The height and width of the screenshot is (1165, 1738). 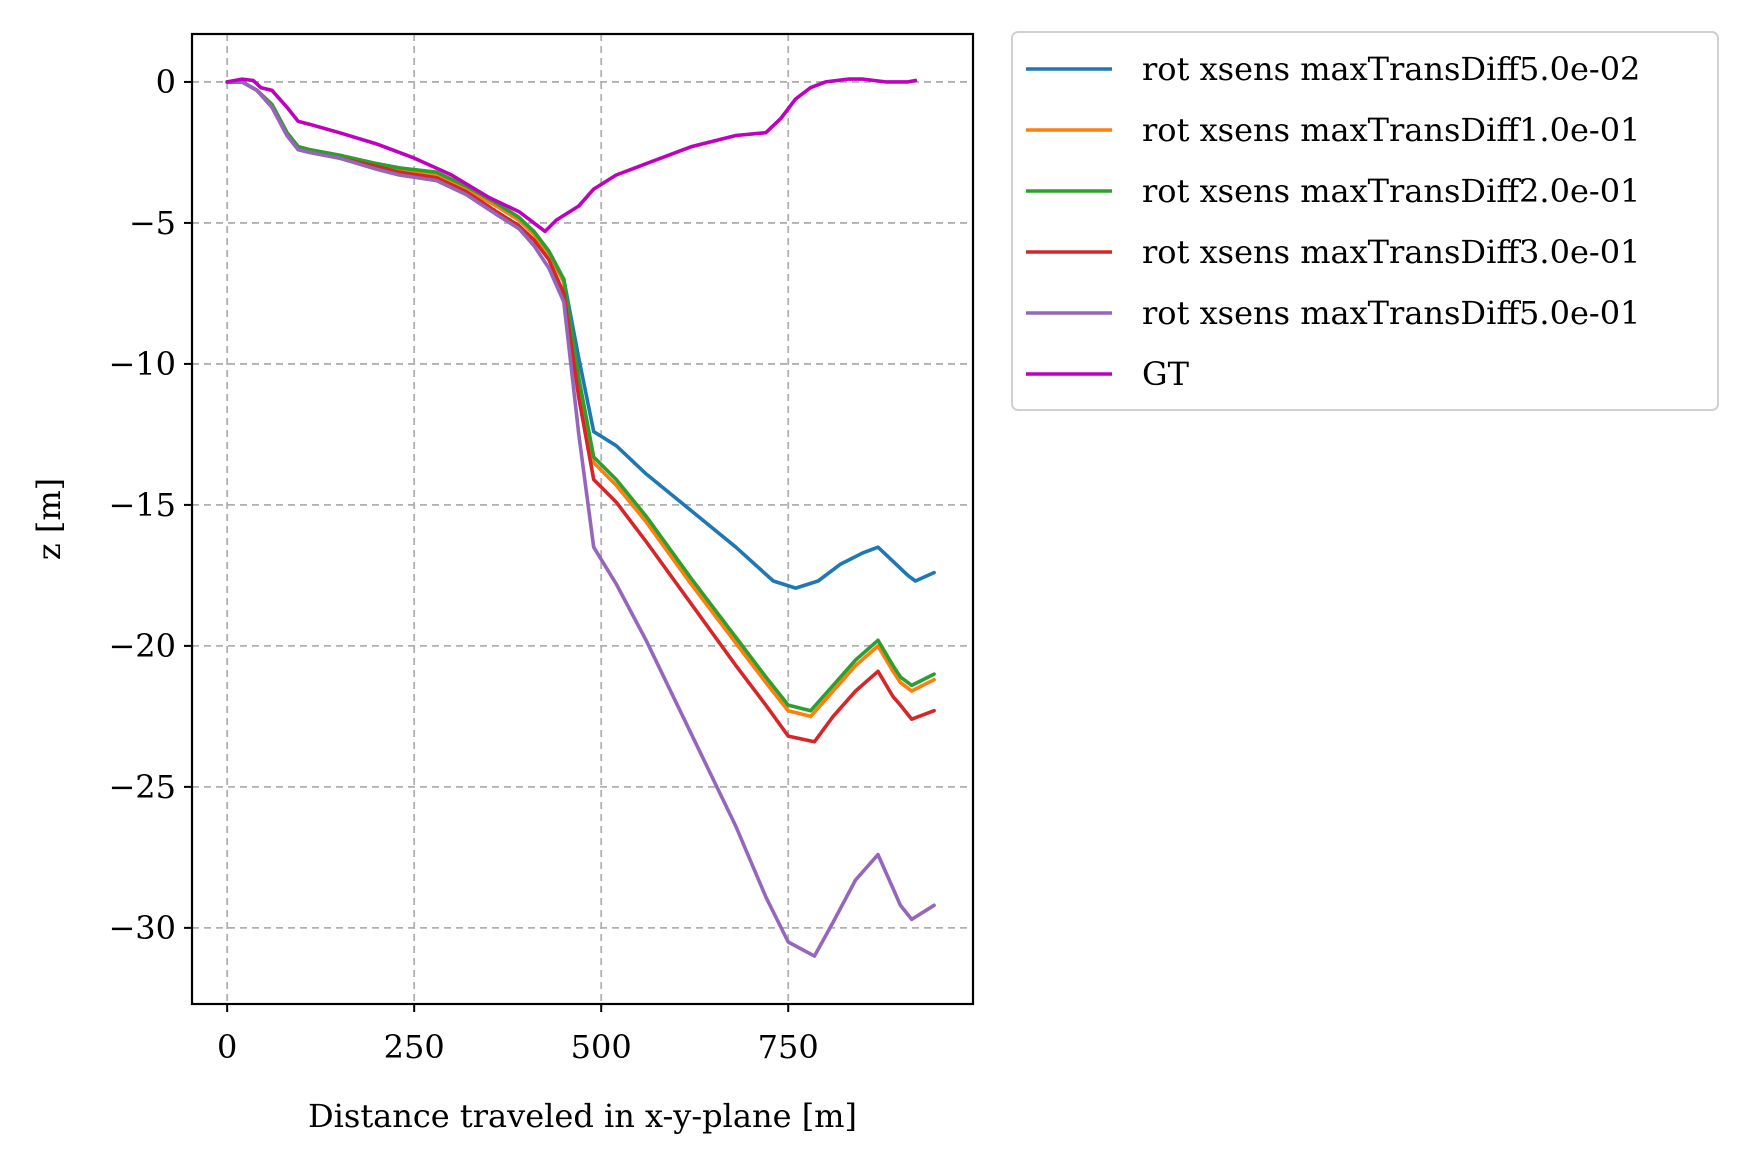 I want to click on y-tick-label: −10, so click(x=142, y=364).